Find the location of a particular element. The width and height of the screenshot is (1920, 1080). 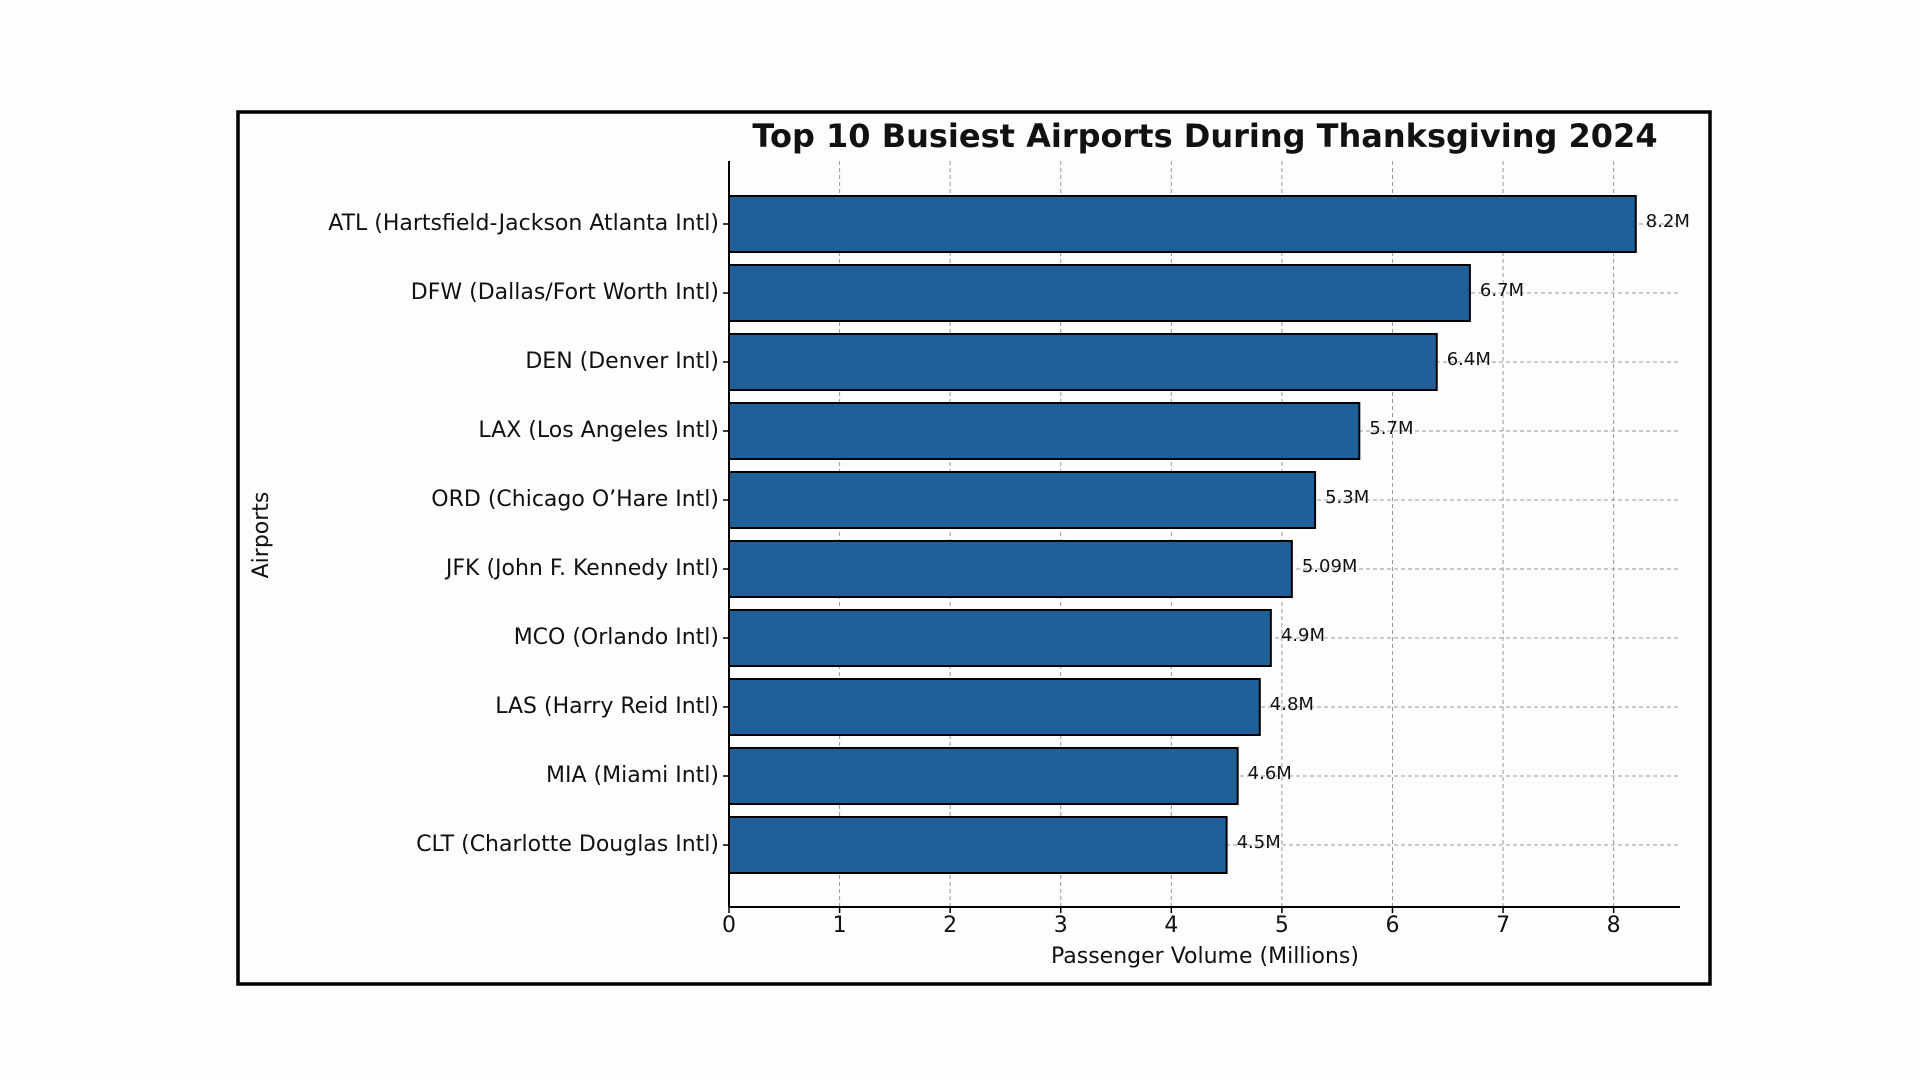

value-label: 5.3M is located at coordinates (1347, 497).